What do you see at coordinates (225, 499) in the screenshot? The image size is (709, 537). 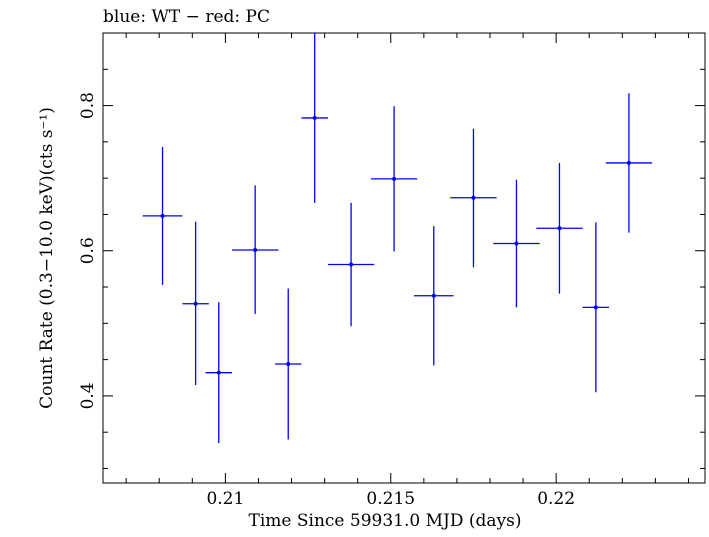 I see `x-tick-label: 0.21` at bounding box center [225, 499].